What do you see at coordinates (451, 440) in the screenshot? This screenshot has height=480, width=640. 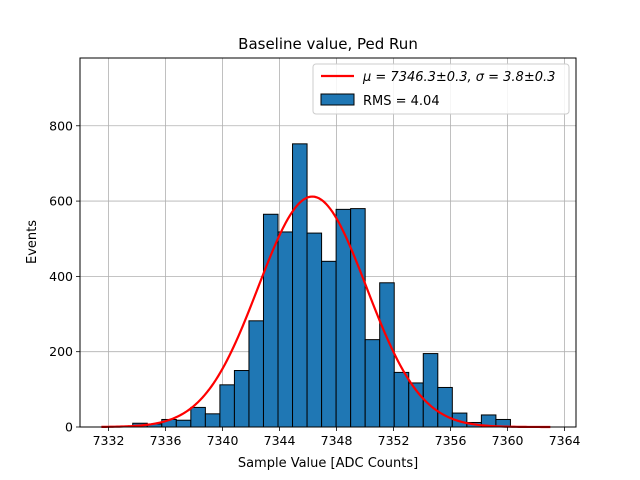 I see `x-tick-label: 7356` at bounding box center [451, 440].